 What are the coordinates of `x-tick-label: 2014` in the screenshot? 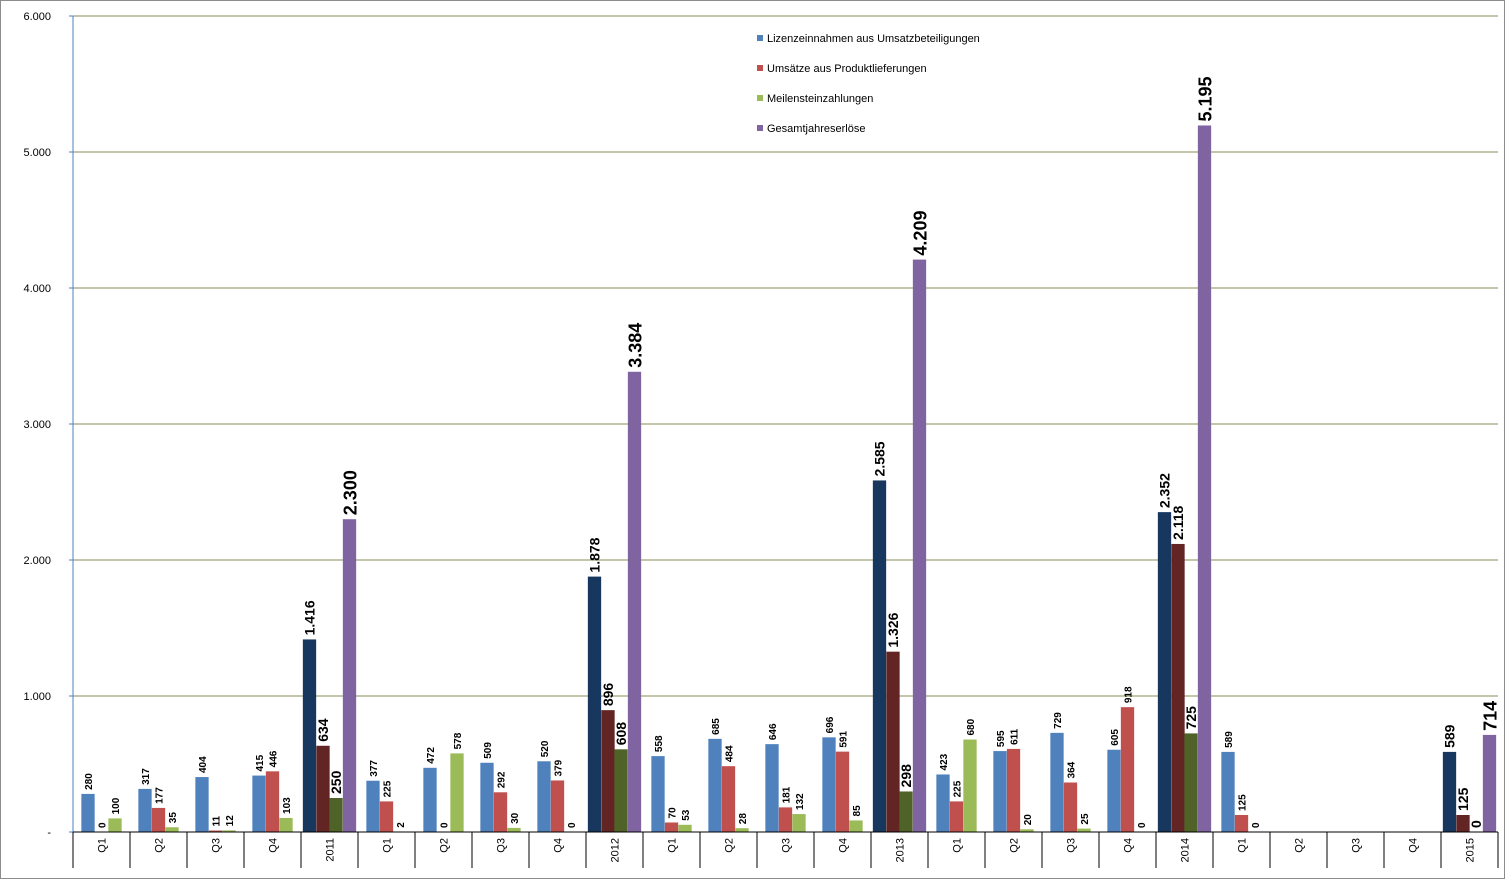 It's located at (1186, 850).